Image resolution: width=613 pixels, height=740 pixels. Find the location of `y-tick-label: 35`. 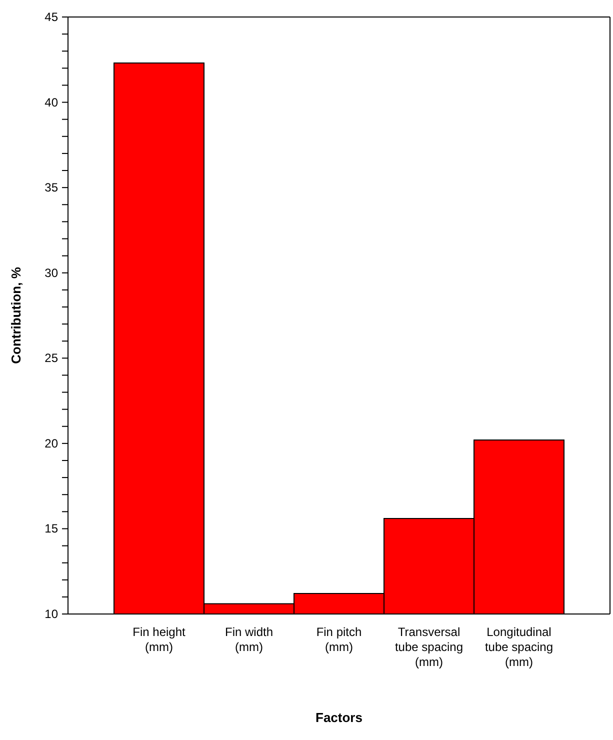

y-tick-label: 35 is located at coordinates (51, 187).